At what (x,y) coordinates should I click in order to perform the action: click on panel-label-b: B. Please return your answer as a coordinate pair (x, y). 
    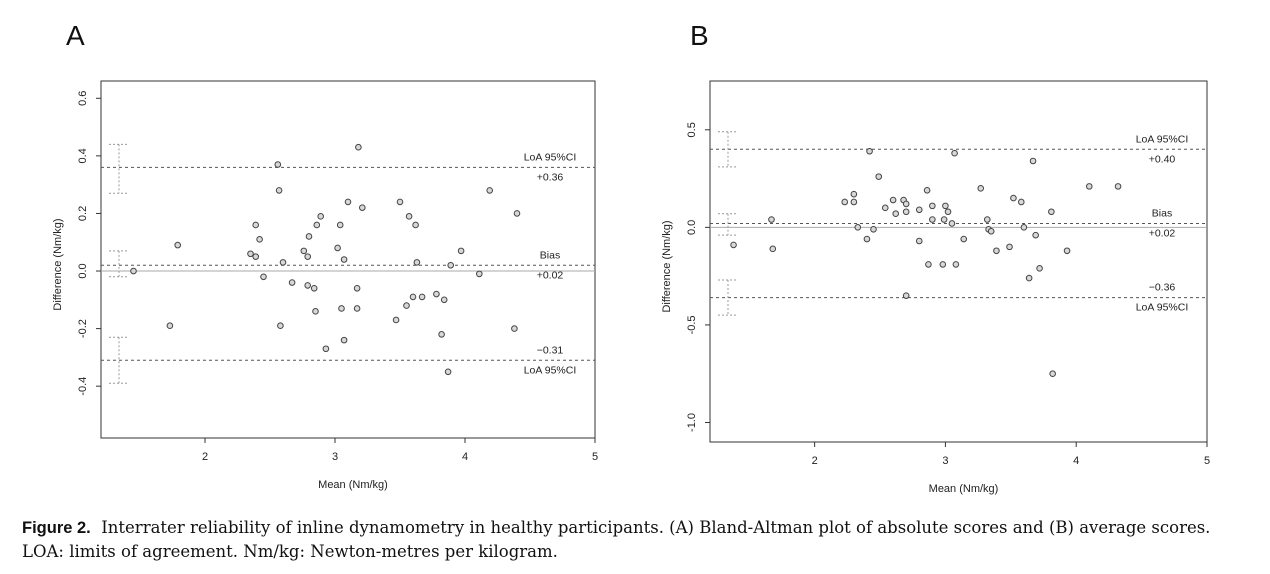
    Looking at the image, I should click on (699, 35).